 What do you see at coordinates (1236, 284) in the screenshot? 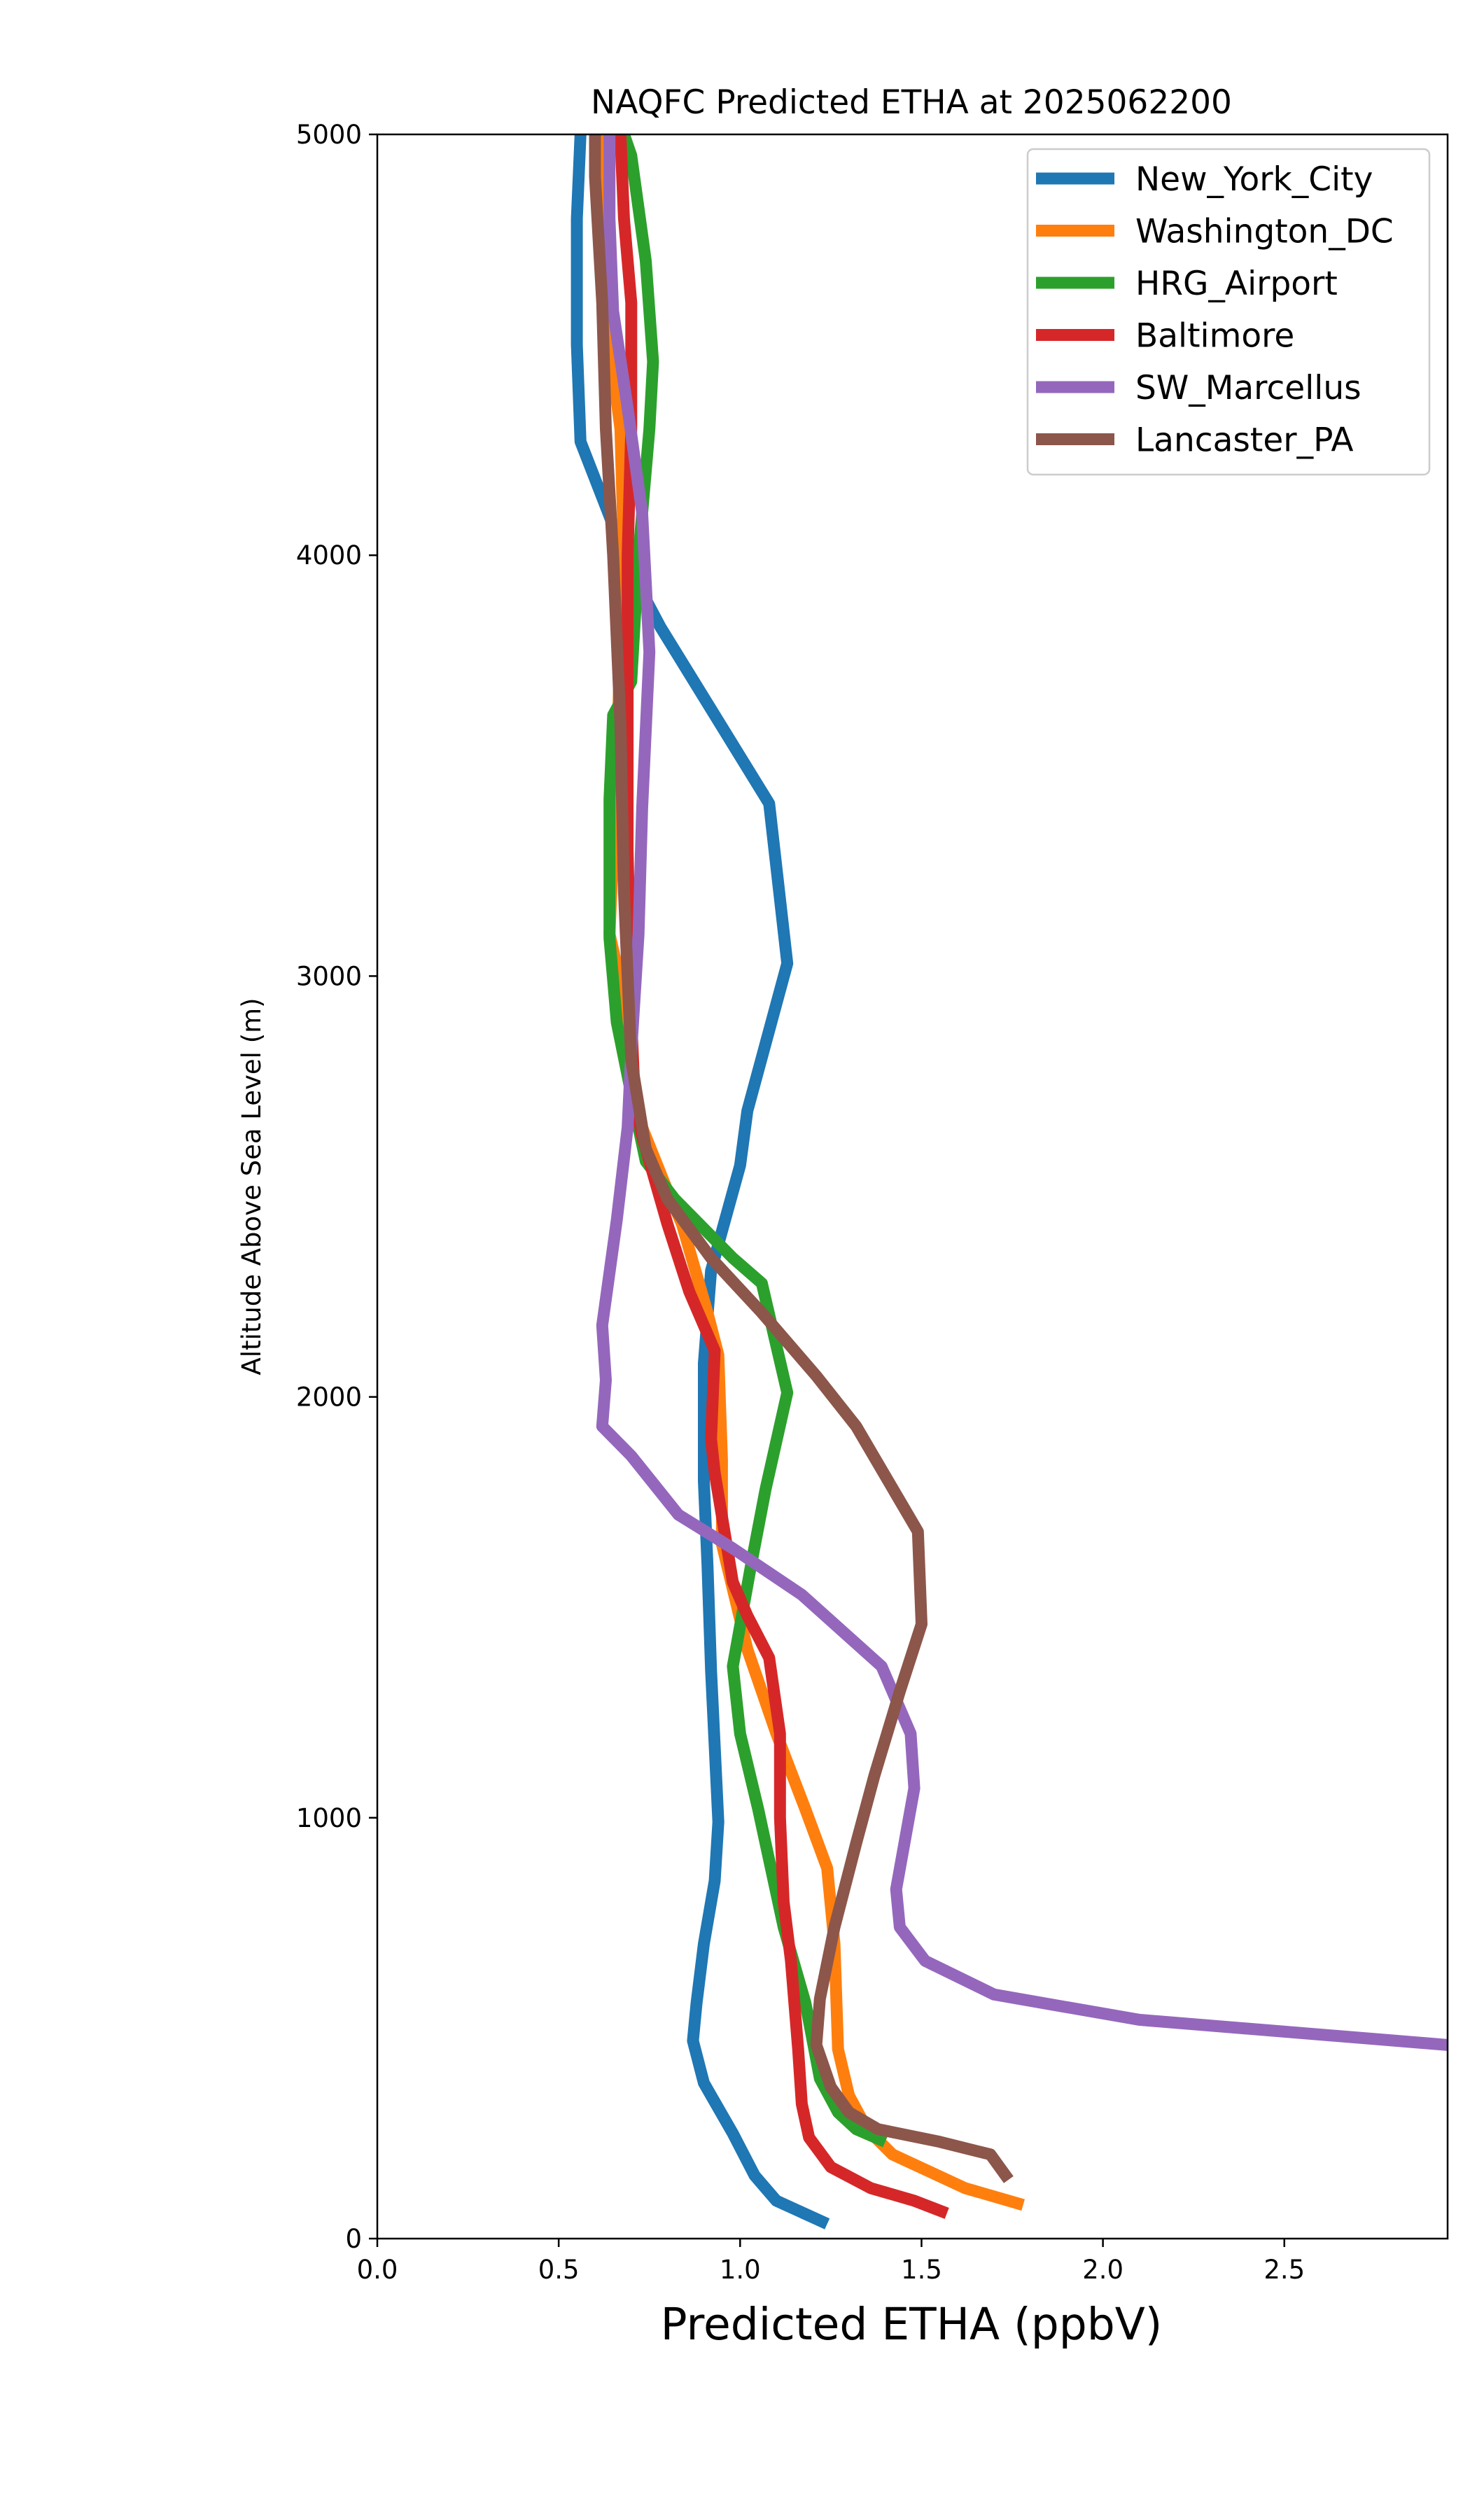
I see `legend-label-hrg-airport: HRG_Airport` at bounding box center [1236, 284].